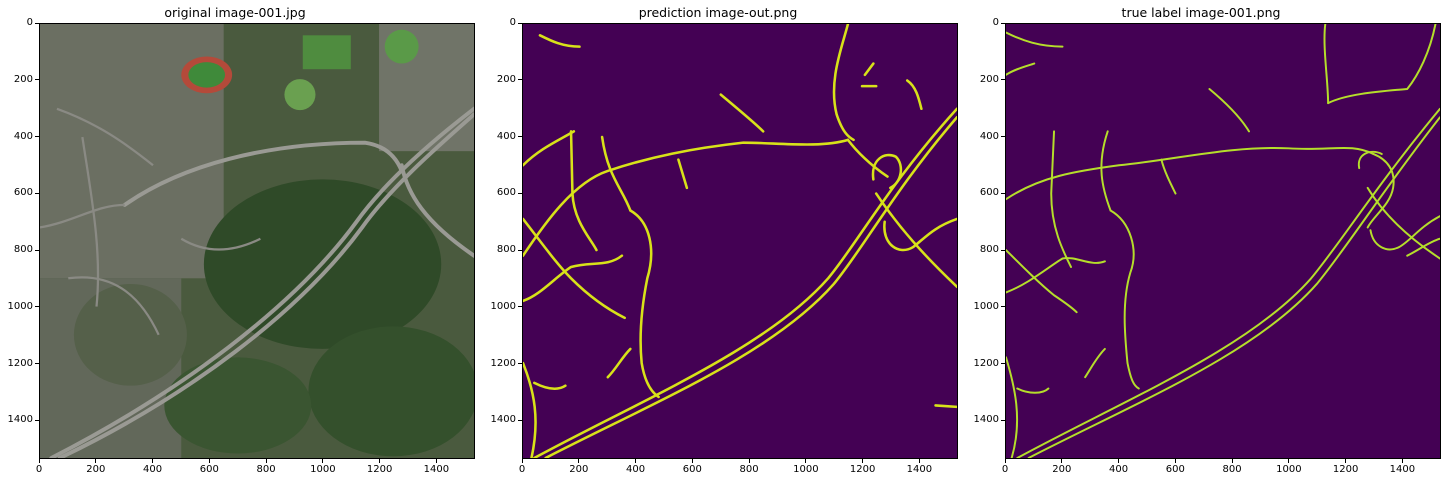 The height and width of the screenshot is (482, 1448). Describe the element at coordinates (1201, 12) in the screenshot. I see `panel-title: true label image-001.png` at that location.